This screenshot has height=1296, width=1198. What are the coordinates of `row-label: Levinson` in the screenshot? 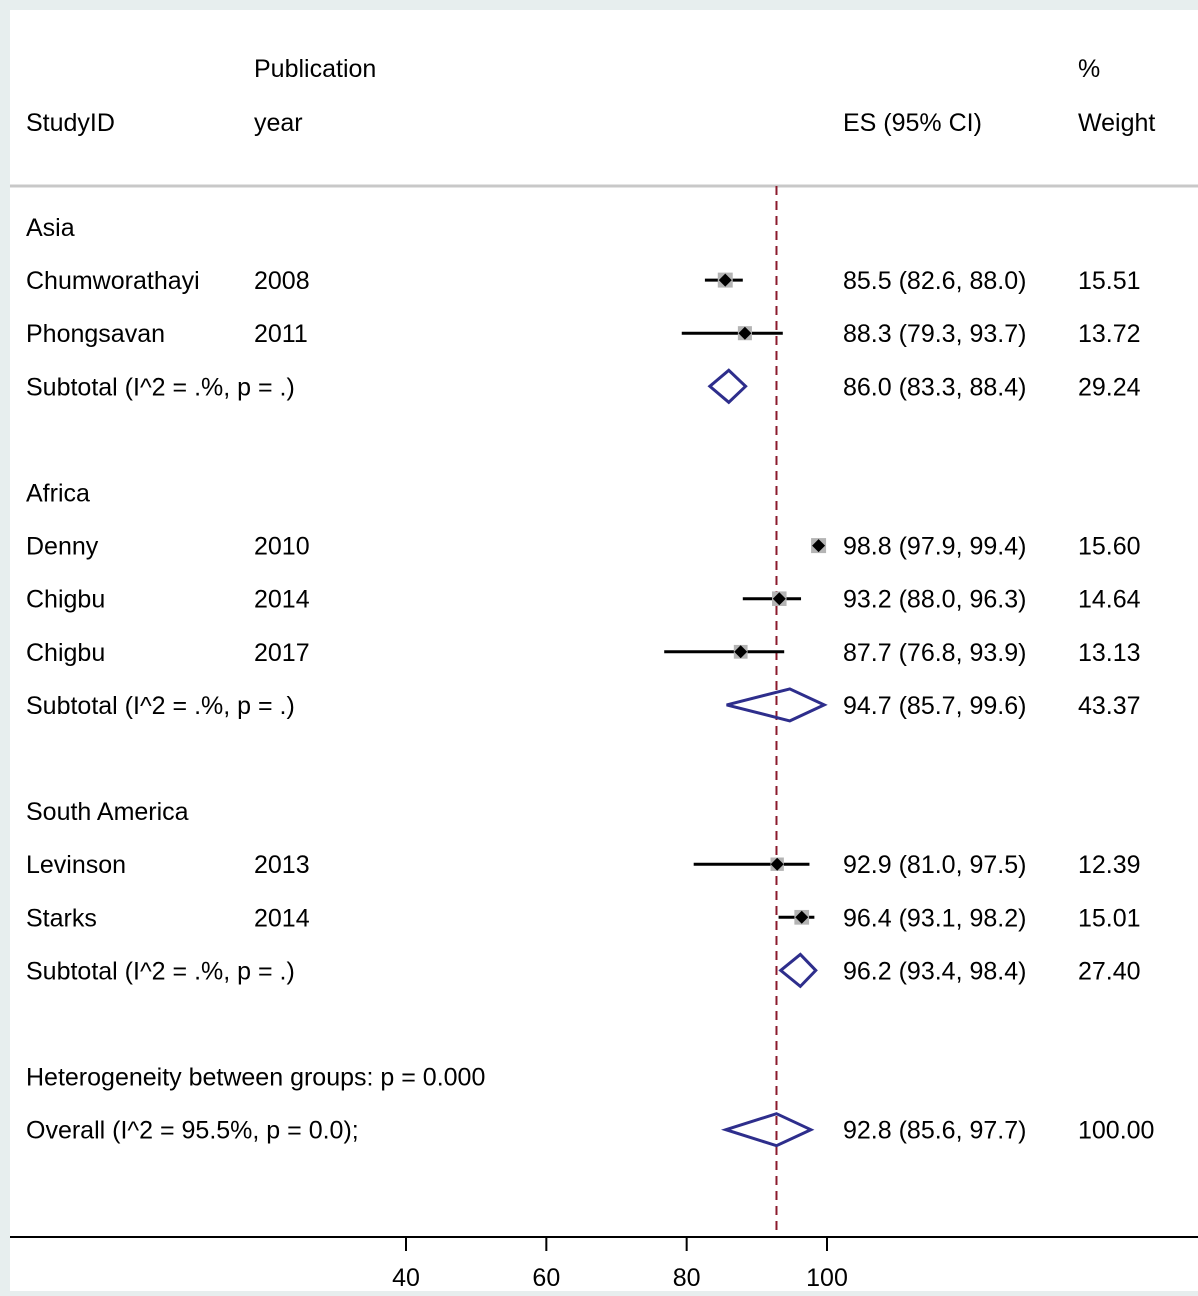 It's located at (76, 865).